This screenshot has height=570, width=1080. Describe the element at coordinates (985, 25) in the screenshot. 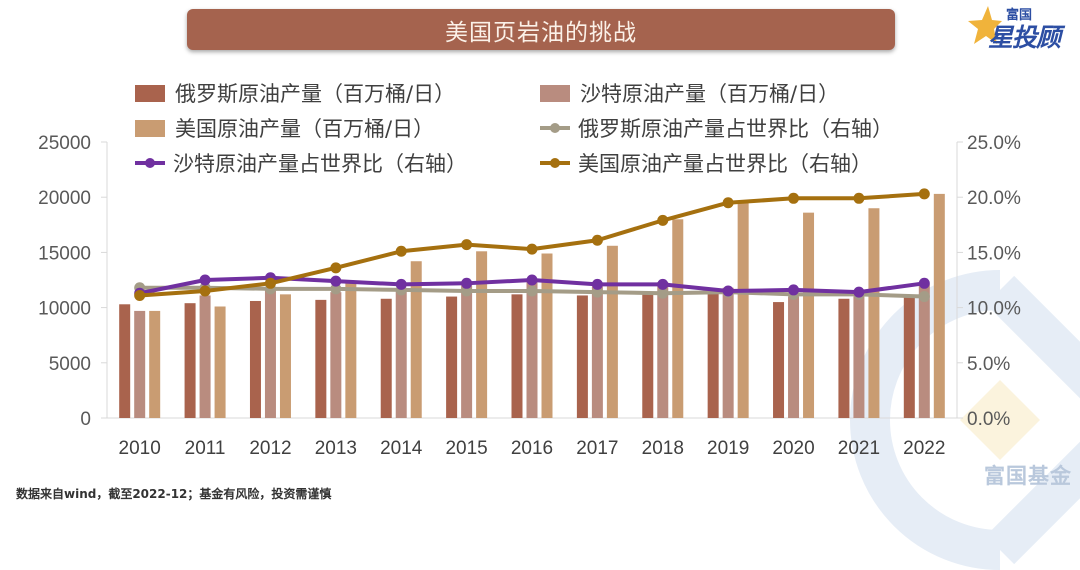

I see `star-icon` at that location.